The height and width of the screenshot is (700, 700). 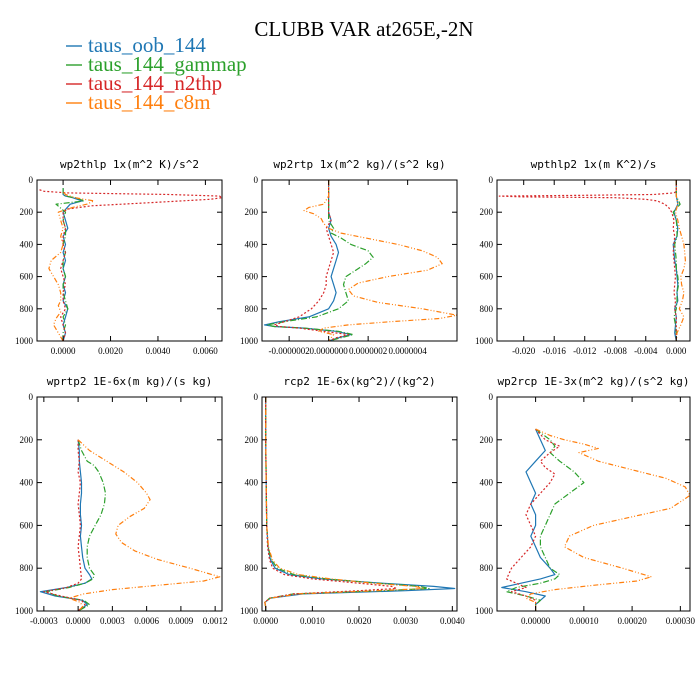 What do you see at coordinates (594, 164) in the screenshot?
I see `panel-title: wpthlp2 1x(m K^2)/s` at bounding box center [594, 164].